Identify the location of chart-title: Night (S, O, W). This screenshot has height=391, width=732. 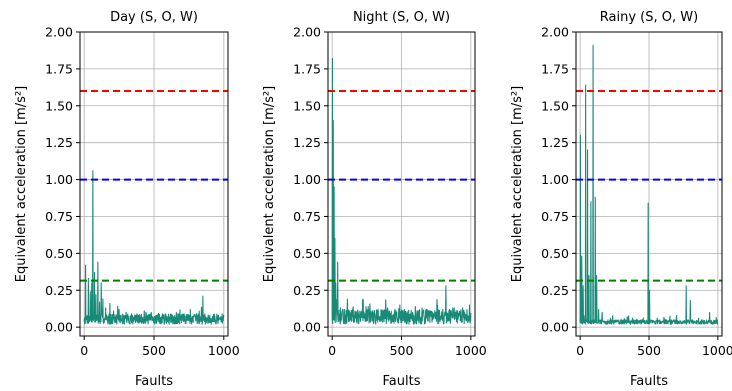
(401, 17).